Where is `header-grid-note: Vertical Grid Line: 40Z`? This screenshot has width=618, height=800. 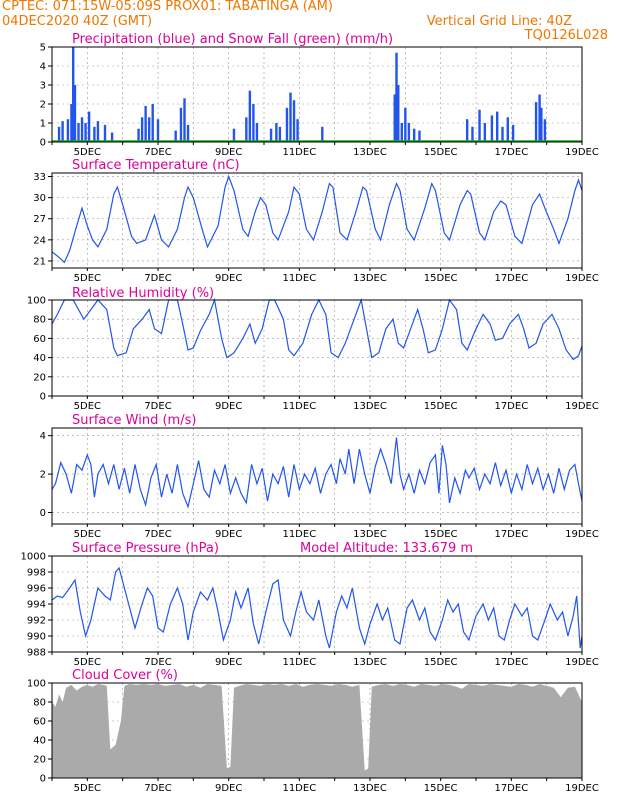 header-grid-note: Vertical Grid Line: 40Z is located at coordinates (499, 21).